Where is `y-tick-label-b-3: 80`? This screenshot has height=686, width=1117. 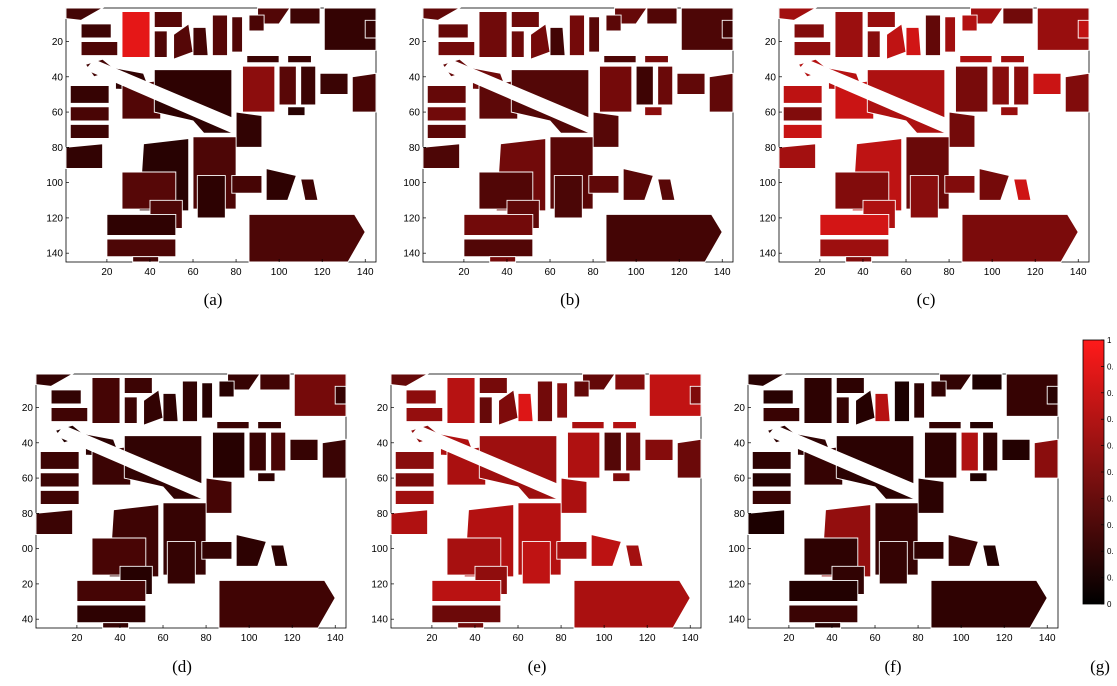 y-tick-label-b-3: 80 is located at coordinates (415, 148).